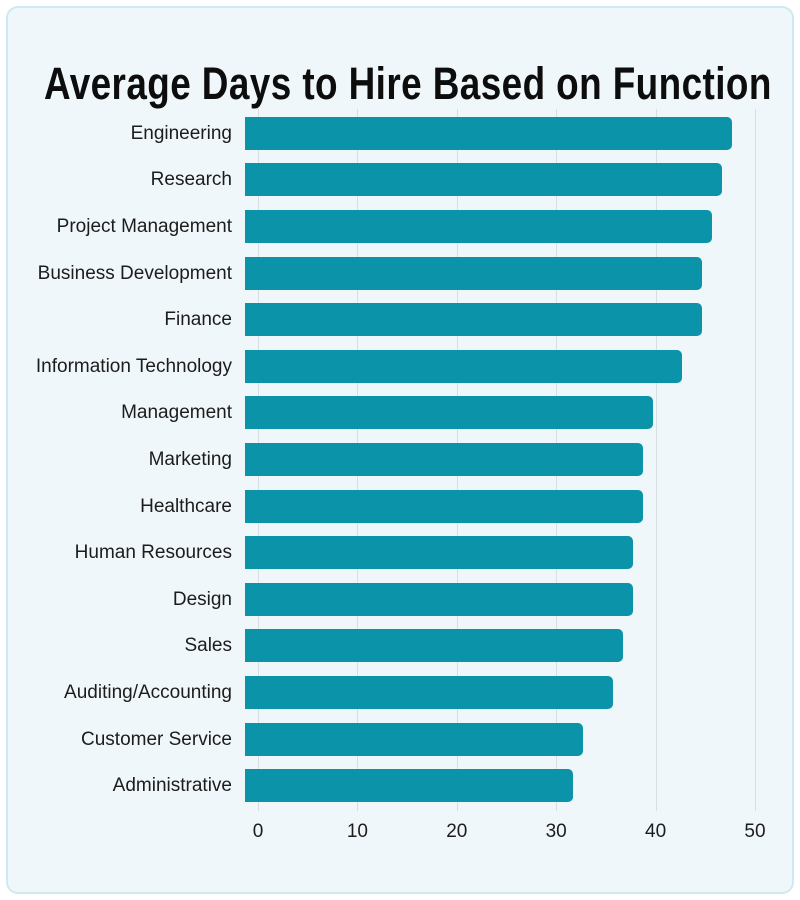  I want to click on category-label: Marketing, so click(190, 459).